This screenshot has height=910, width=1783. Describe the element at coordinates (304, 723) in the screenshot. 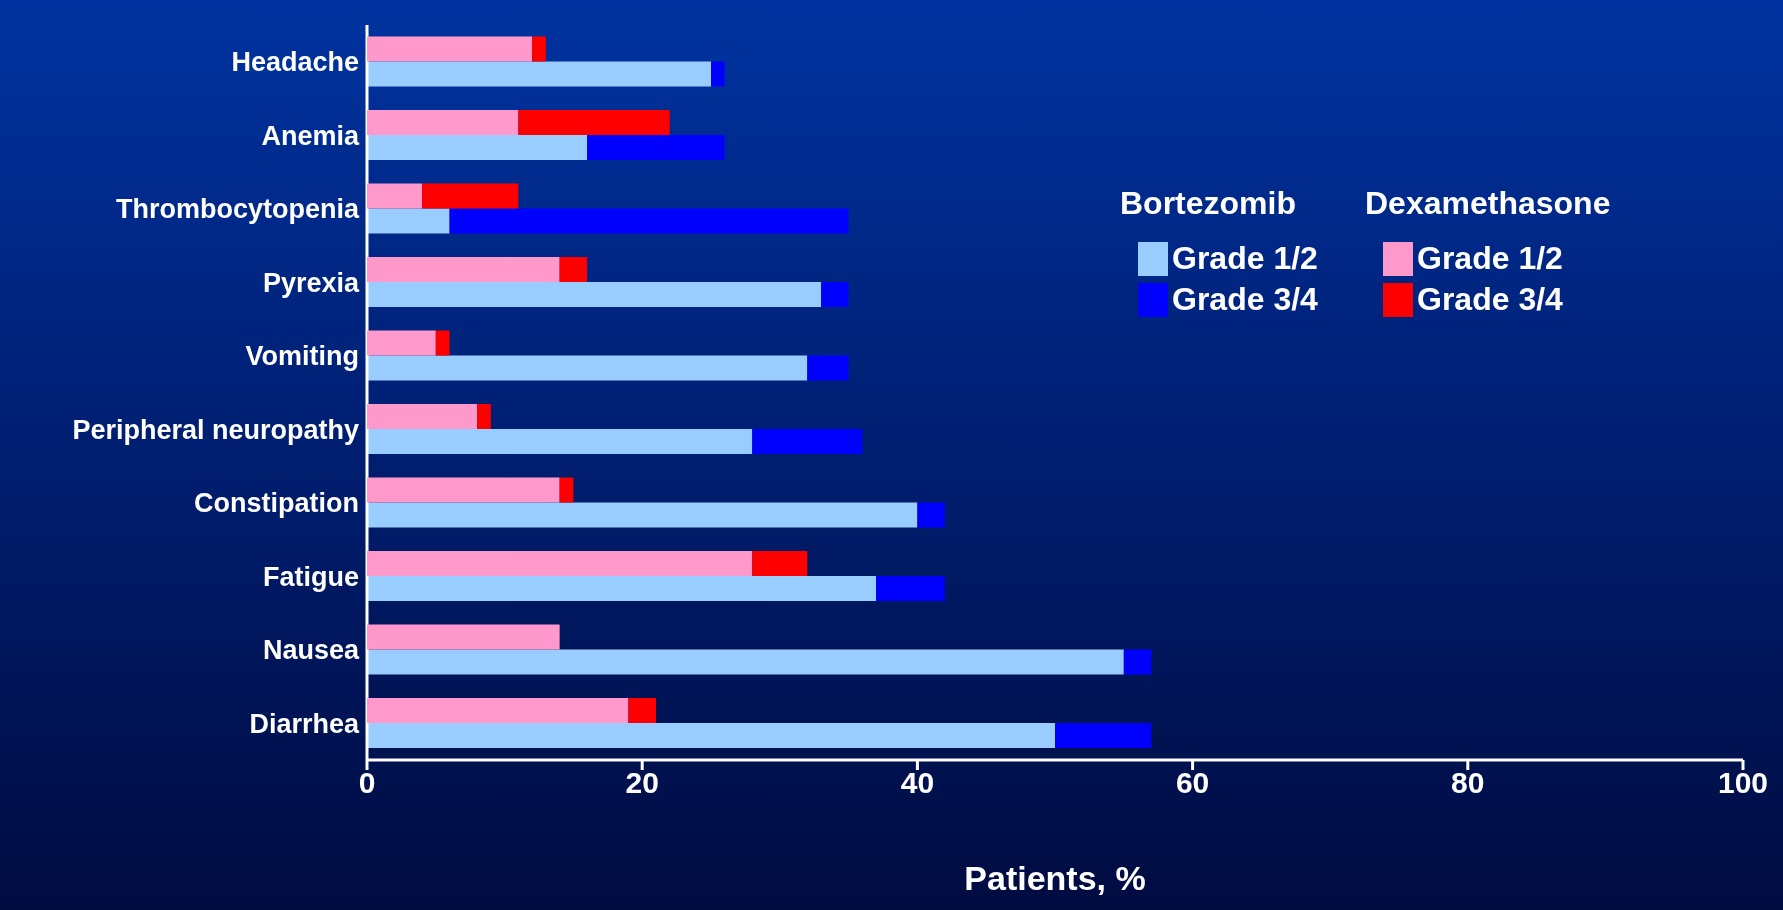

I see `y-tick-label: Diarrhea` at that location.